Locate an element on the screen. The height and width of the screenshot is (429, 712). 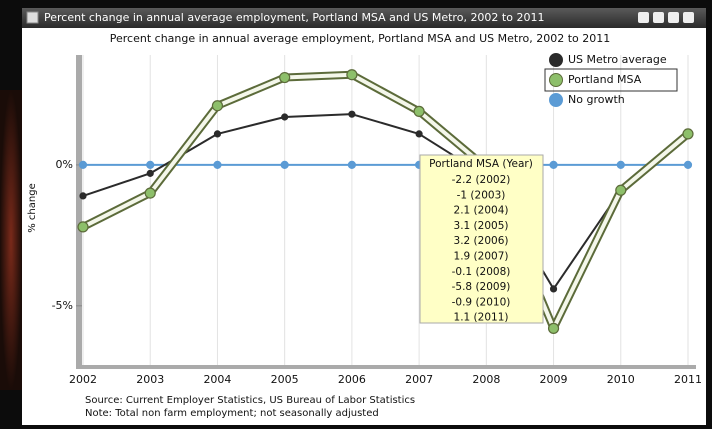
y-axis-label: % change is located at coordinates (32, 207).